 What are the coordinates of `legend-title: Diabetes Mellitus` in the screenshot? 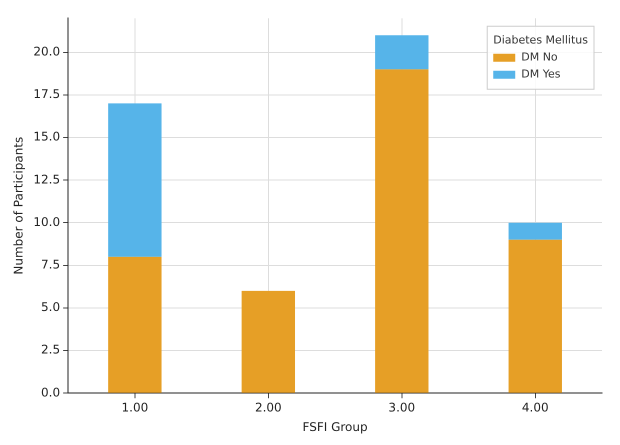 It's located at (540, 40).